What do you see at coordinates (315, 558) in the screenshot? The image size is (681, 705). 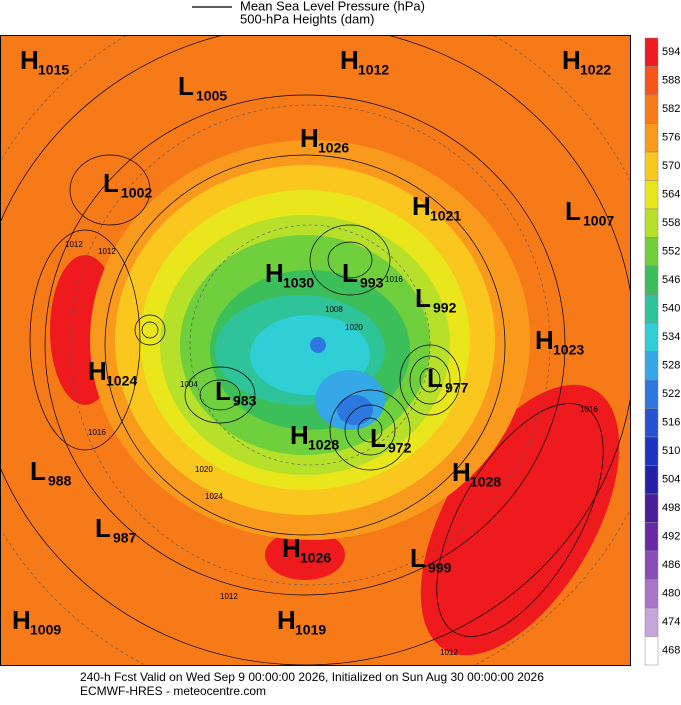 I see `center-pressure: 1026` at bounding box center [315, 558].